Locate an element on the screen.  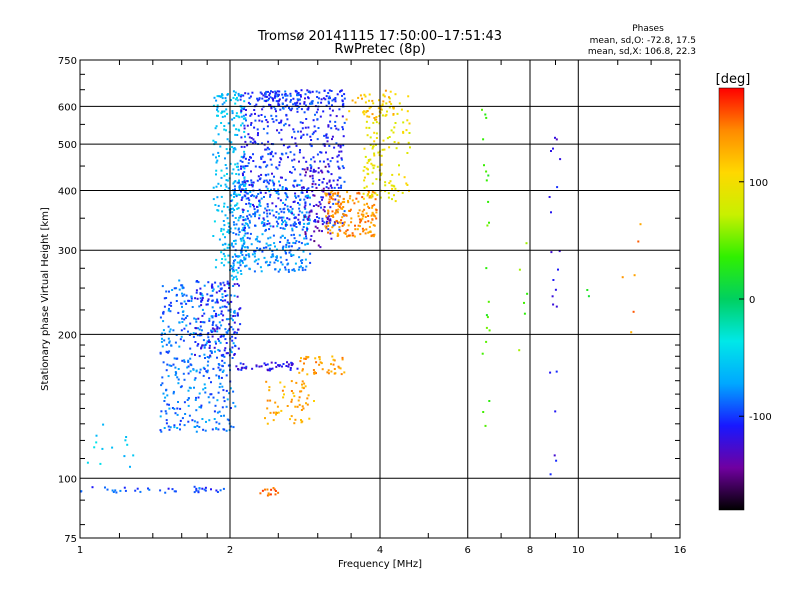
stats-header: Phases is located at coordinates (648, 29).